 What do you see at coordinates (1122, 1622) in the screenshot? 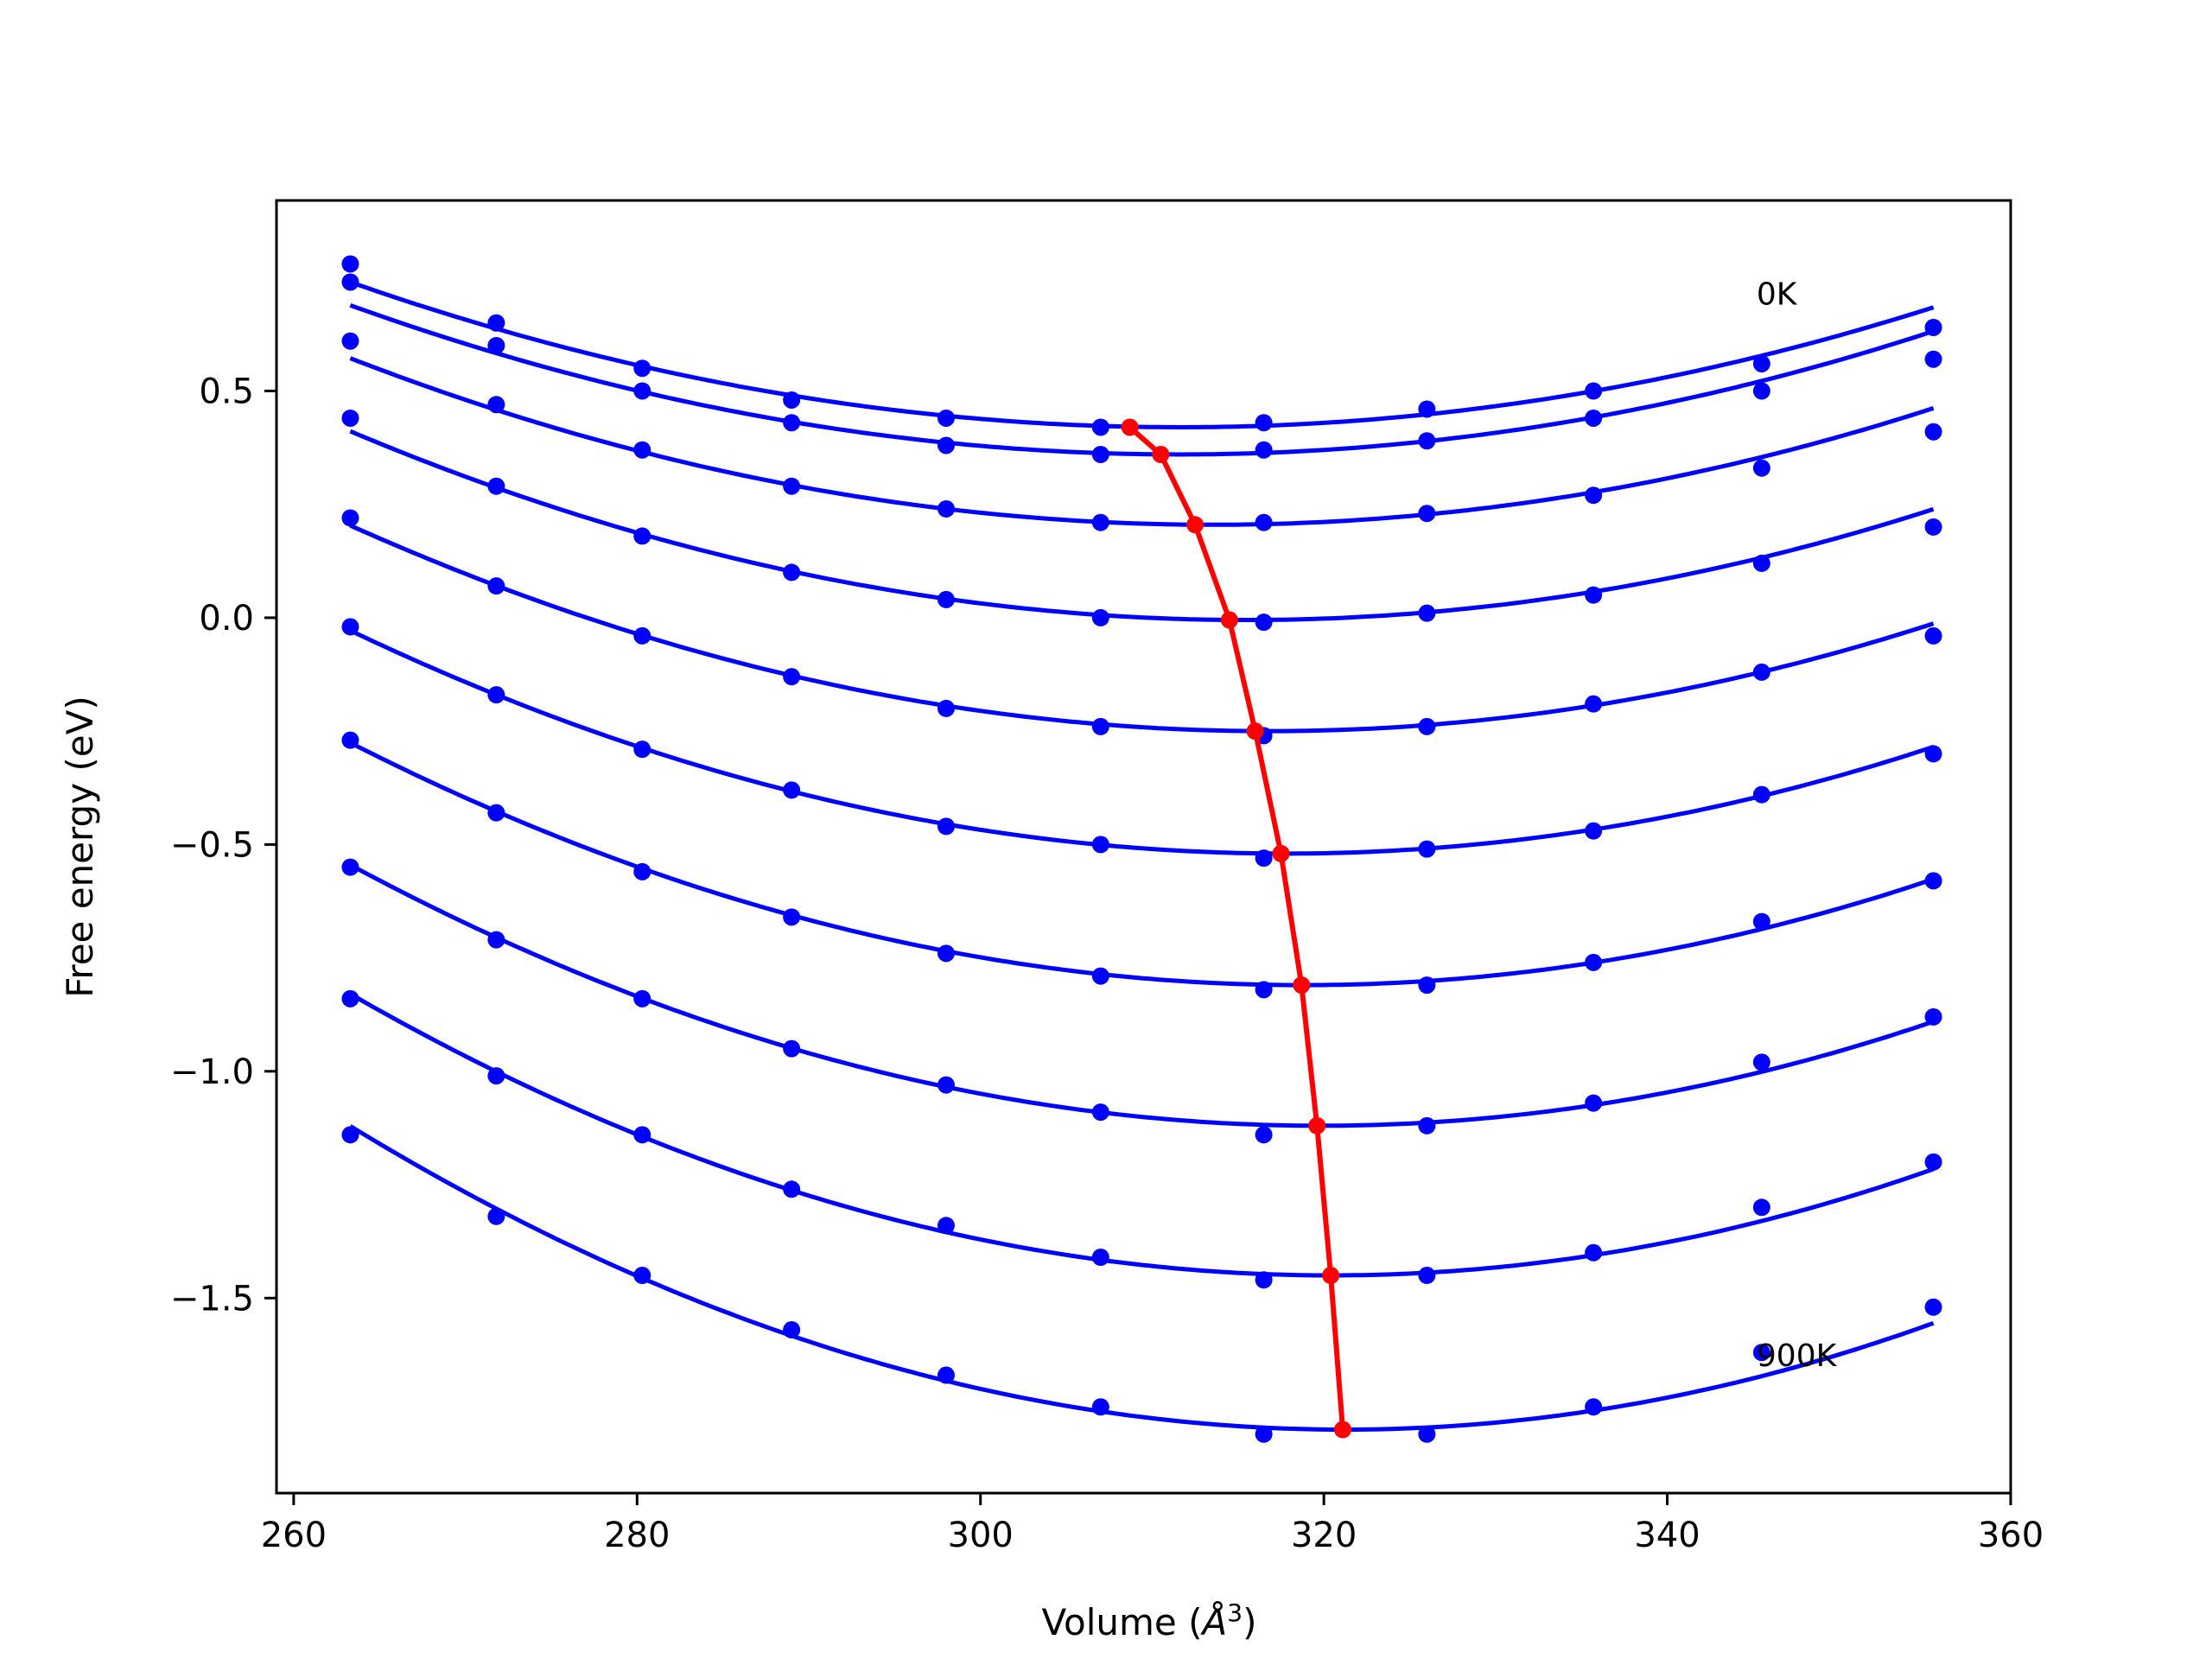
I see `x-axis-title-text: Volume (` at bounding box center [1122, 1622].